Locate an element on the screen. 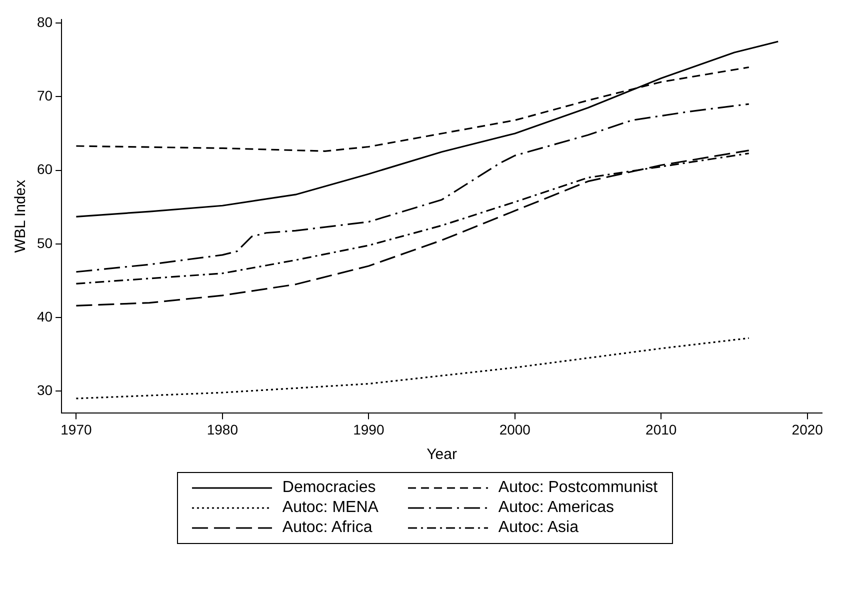 Image resolution: width=850 pixels, height=589 pixels. y-tick-label: 40 is located at coordinates (44, 316).